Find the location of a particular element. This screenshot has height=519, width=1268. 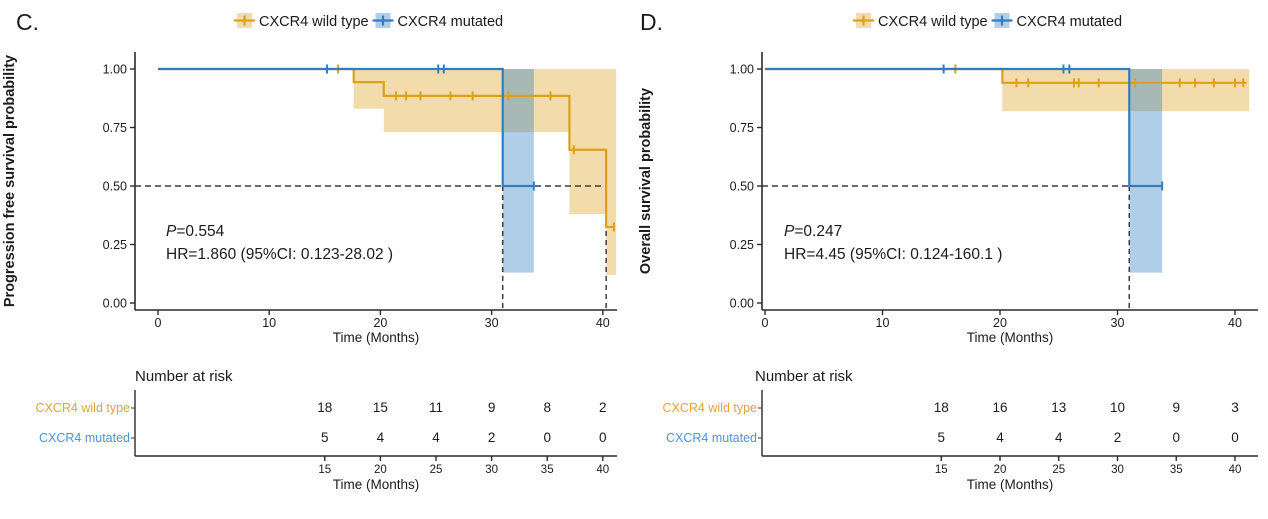

risk-value: 11 is located at coordinates (436, 407).